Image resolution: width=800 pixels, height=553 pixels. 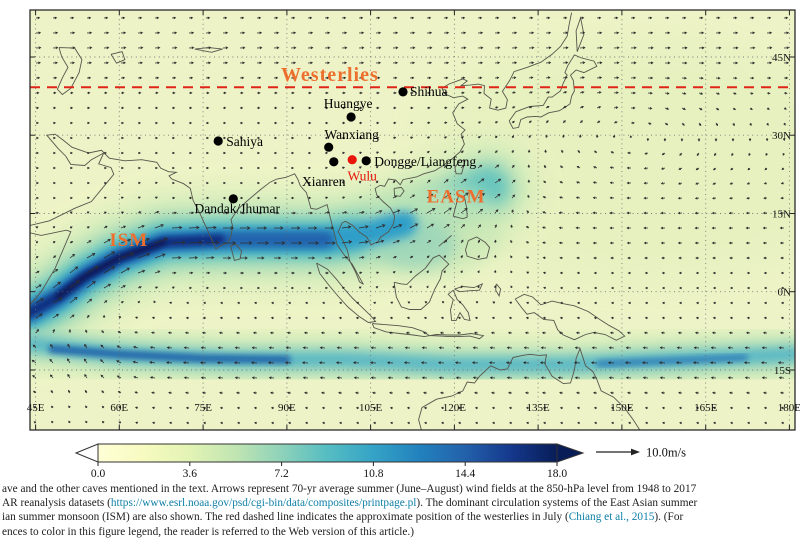 What do you see at coordinates (287, 408) in the screenshot?
I see `lon-tick-label: 90E` at bounding box center [287, 408].